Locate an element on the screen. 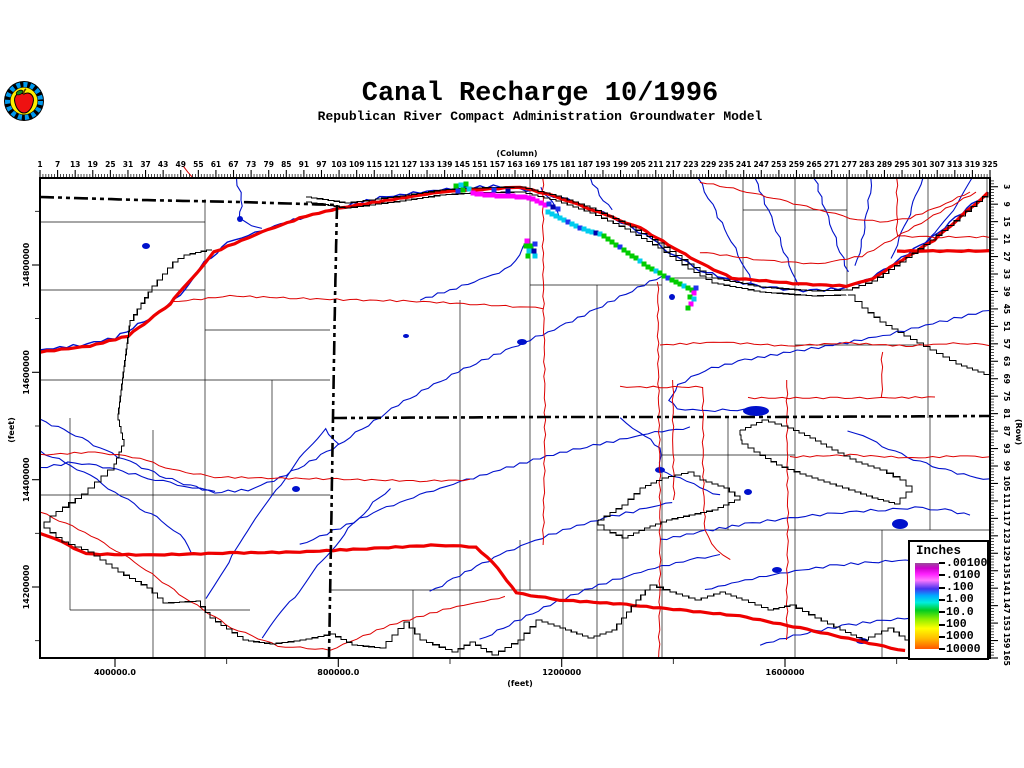 The width and height of the screenshot is (1024, 768). legend-entry: .00100 is located at coordinates (963, 563).